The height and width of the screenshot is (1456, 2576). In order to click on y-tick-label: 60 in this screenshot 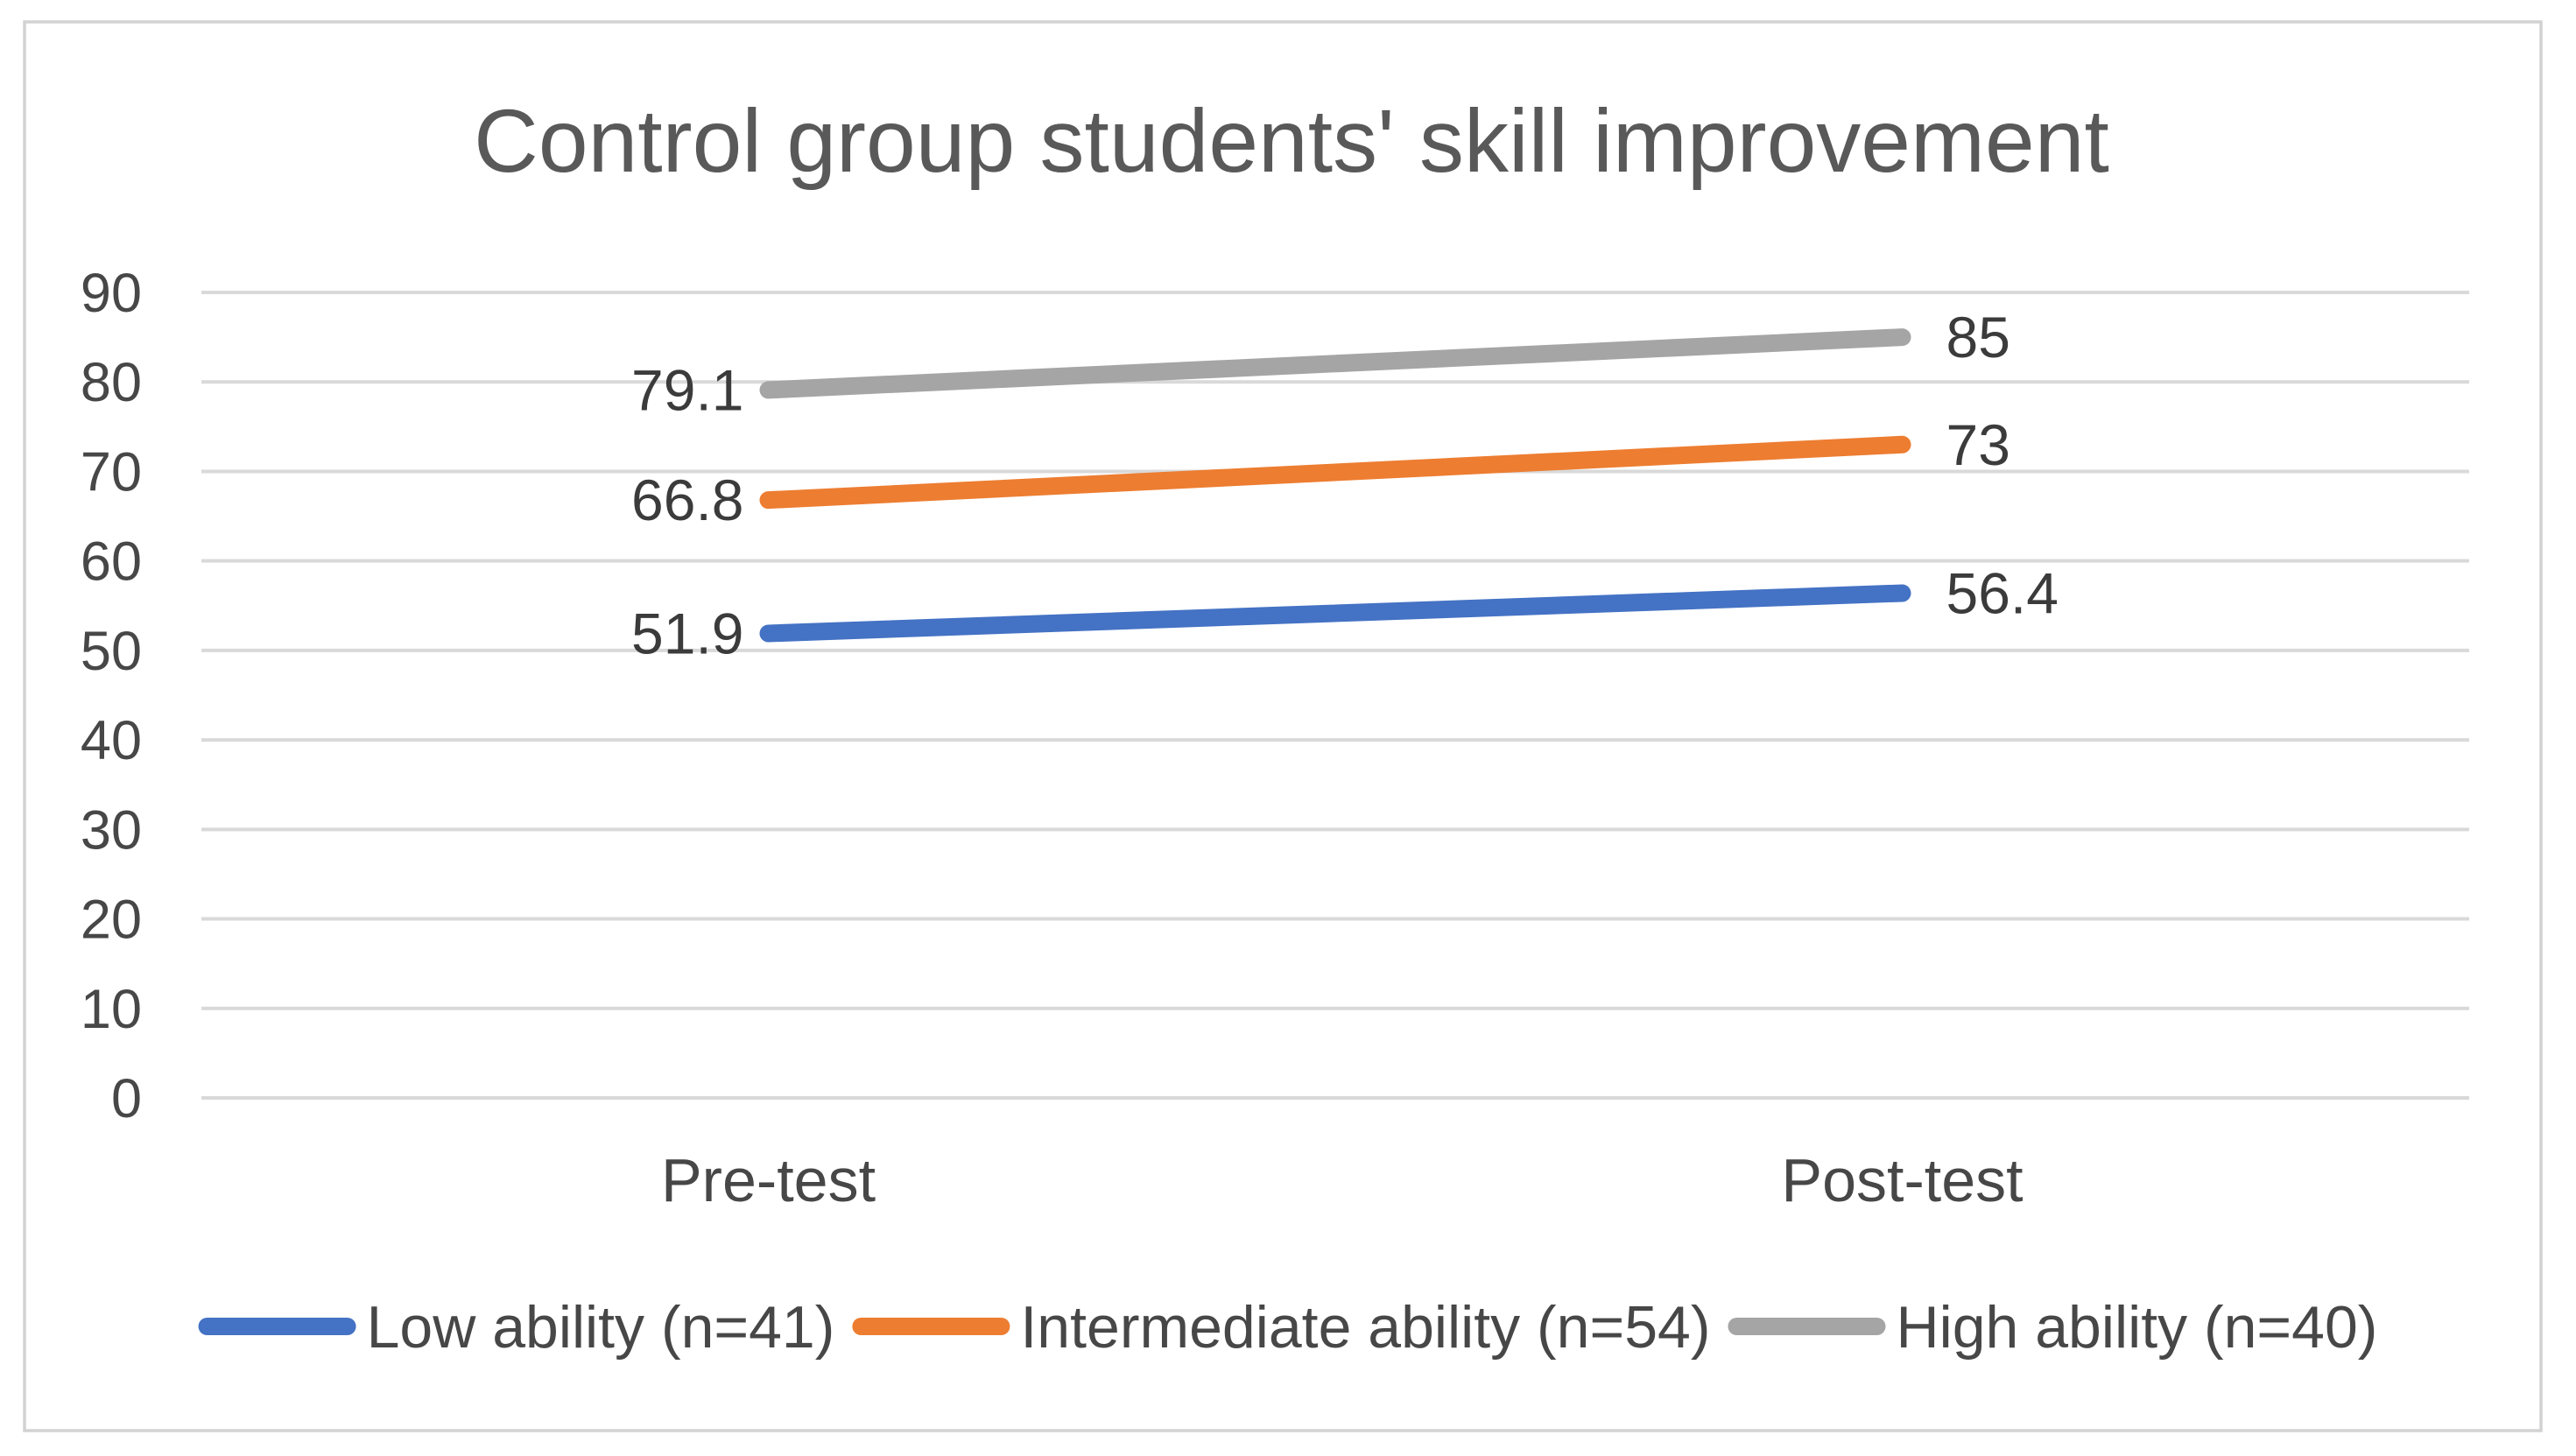, I will do `click(111, 562)`.